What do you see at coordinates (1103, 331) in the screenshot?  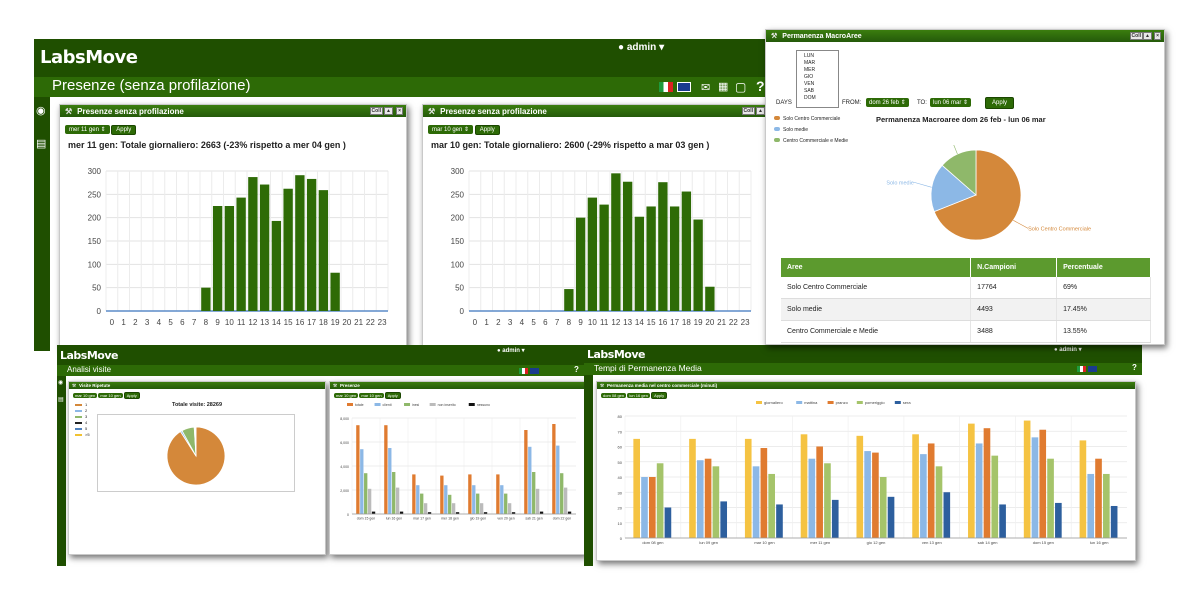 I see `table-cell: 13.55%` at bounding box center [1103, 331].